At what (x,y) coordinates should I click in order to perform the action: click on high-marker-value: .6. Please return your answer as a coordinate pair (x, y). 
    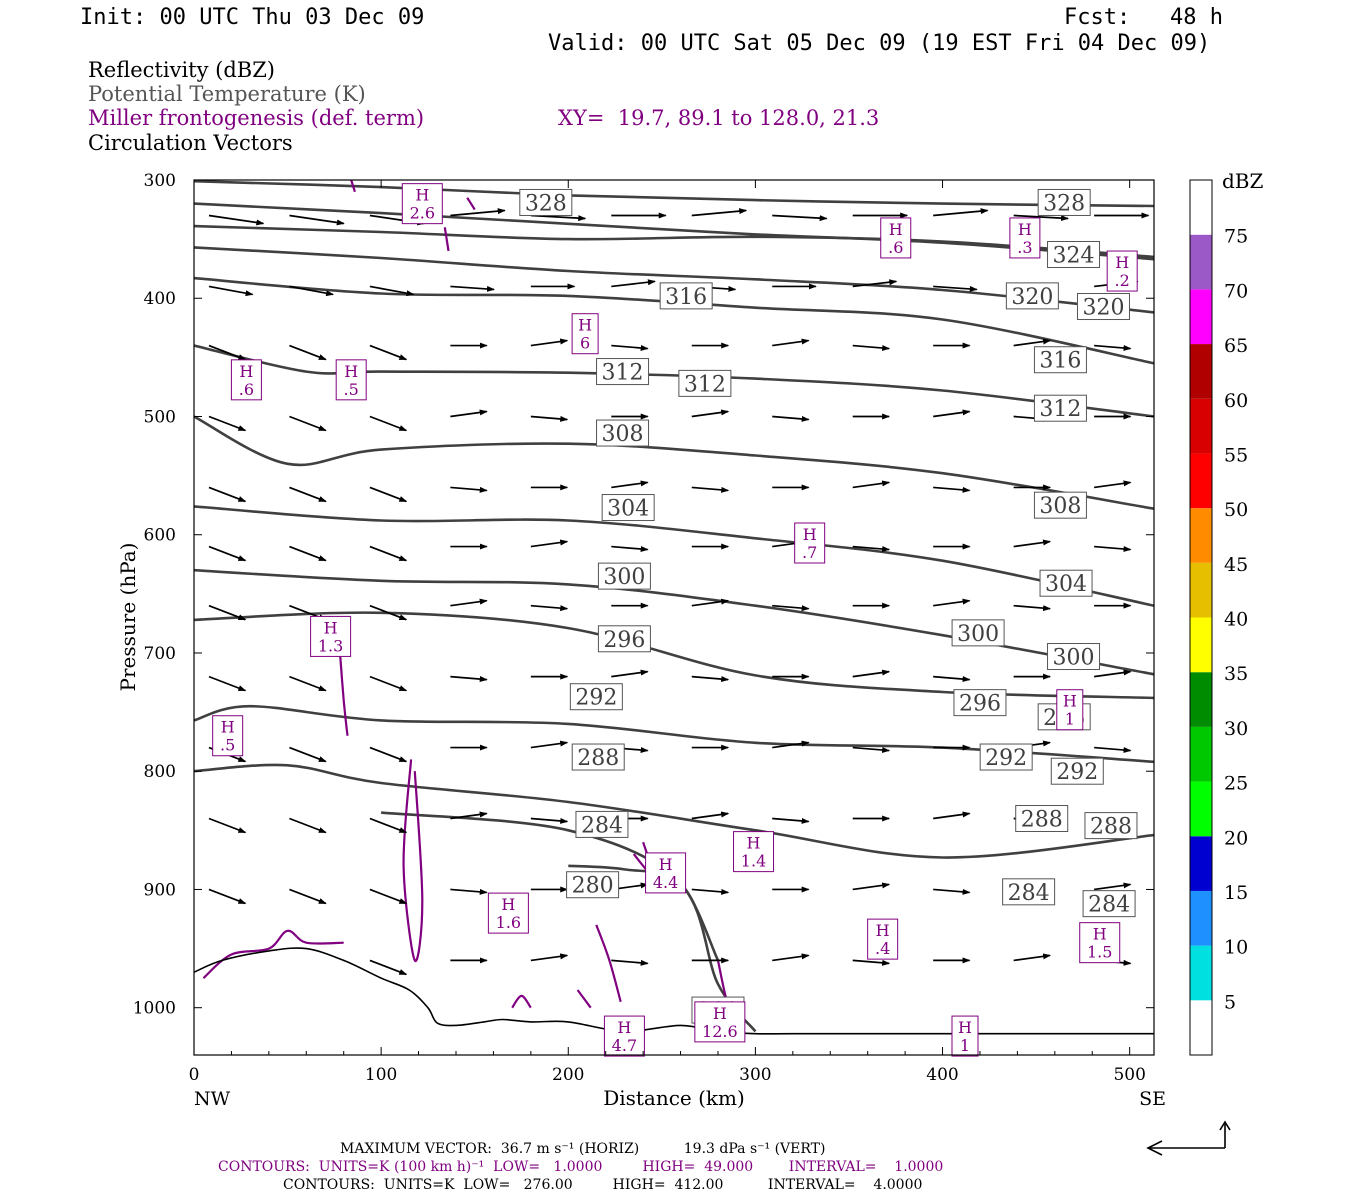
    Looking at the image, I should click on (246, 389).